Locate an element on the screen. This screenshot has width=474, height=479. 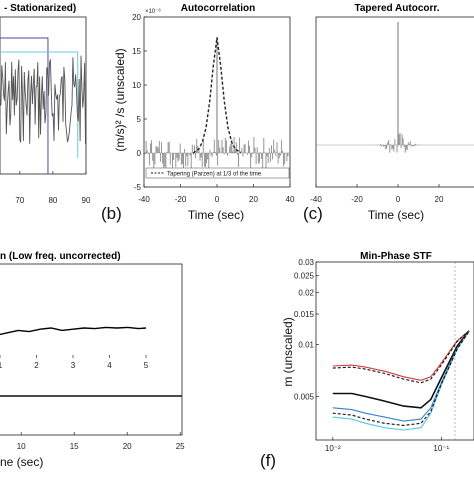
panel-a-signal-line is located at coordinates (43, 100).